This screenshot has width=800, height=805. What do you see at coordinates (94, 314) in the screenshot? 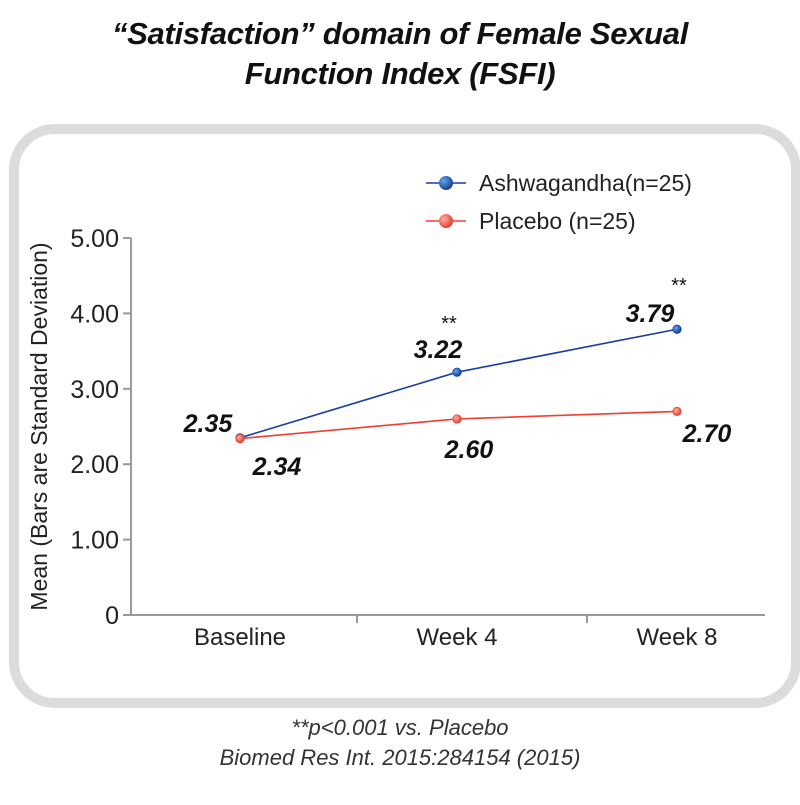
I see `y-tick-label: 4.00` at bounding box center [94, 314].